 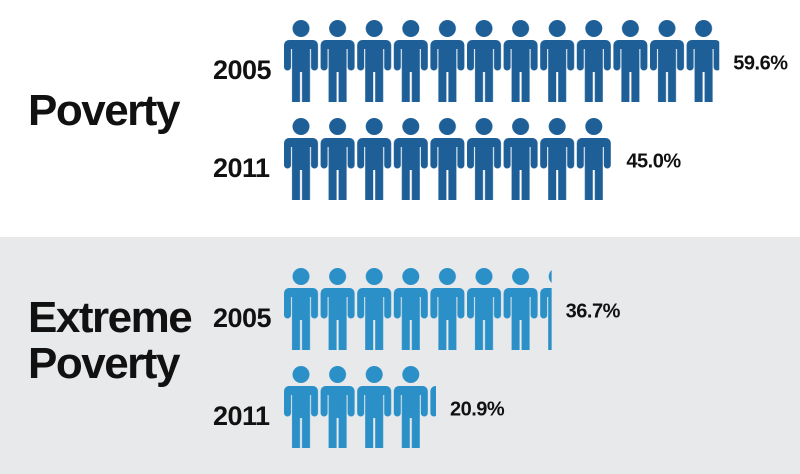 I want to click on value-label: 45.0%, so click(x=653, y=161).